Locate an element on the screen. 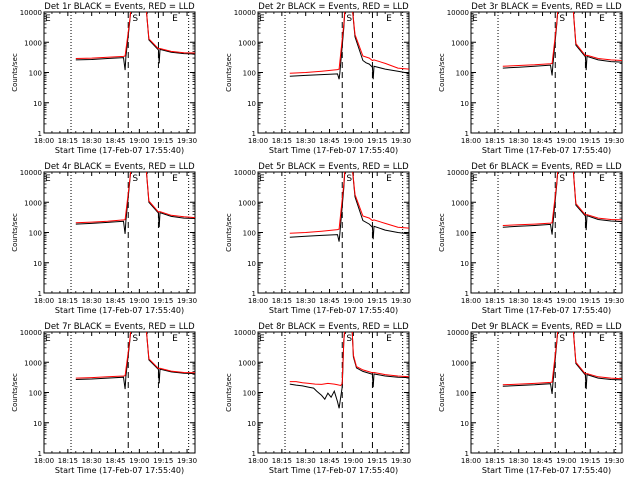 This screenshot has height=480, width=640. chart-title: Det 9r BLACK = Events, RED = LLD is located at coordinates (546, 327).